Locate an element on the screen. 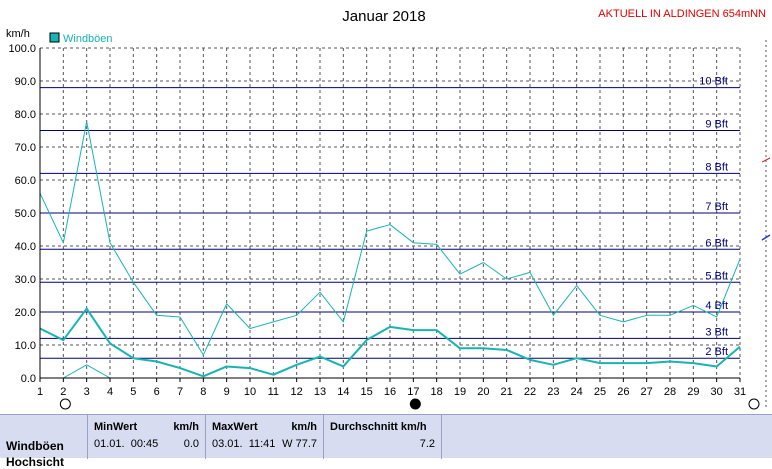 The width and height of the screenshot is (772, 469). max-unit: km/h is located at coordinates (304, 427).